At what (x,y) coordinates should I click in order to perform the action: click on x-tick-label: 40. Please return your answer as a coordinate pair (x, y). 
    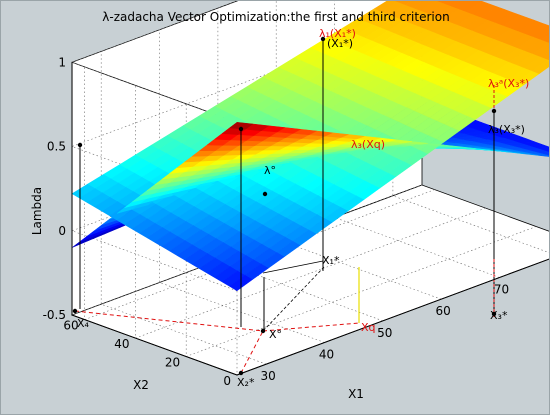
    Looking at the image, I should click on (326, 355).